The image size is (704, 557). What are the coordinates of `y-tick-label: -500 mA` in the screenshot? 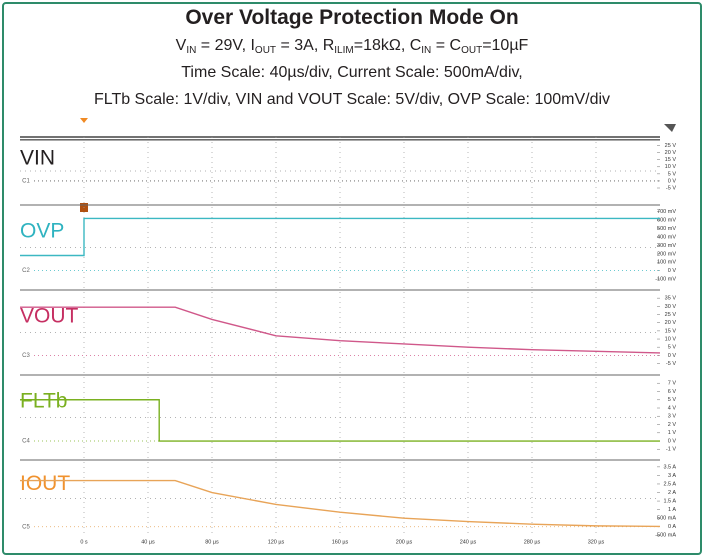 It's located at (665, 536).